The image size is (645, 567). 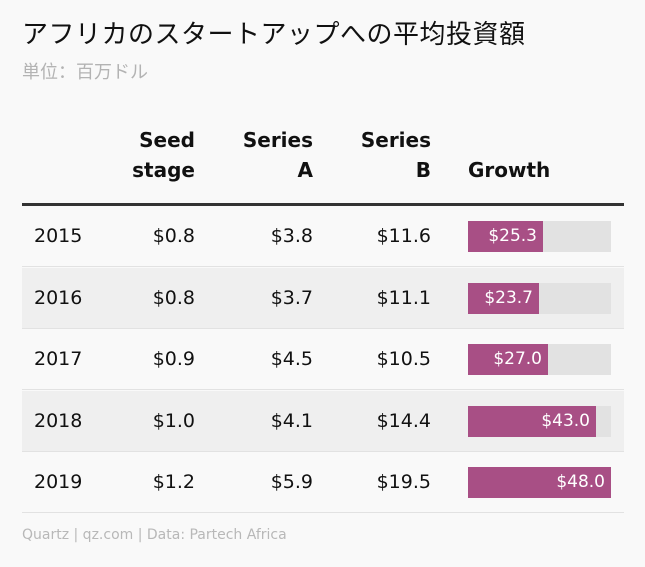 I want to click on cell-seed: $0.9, so click(x=173, y=359).